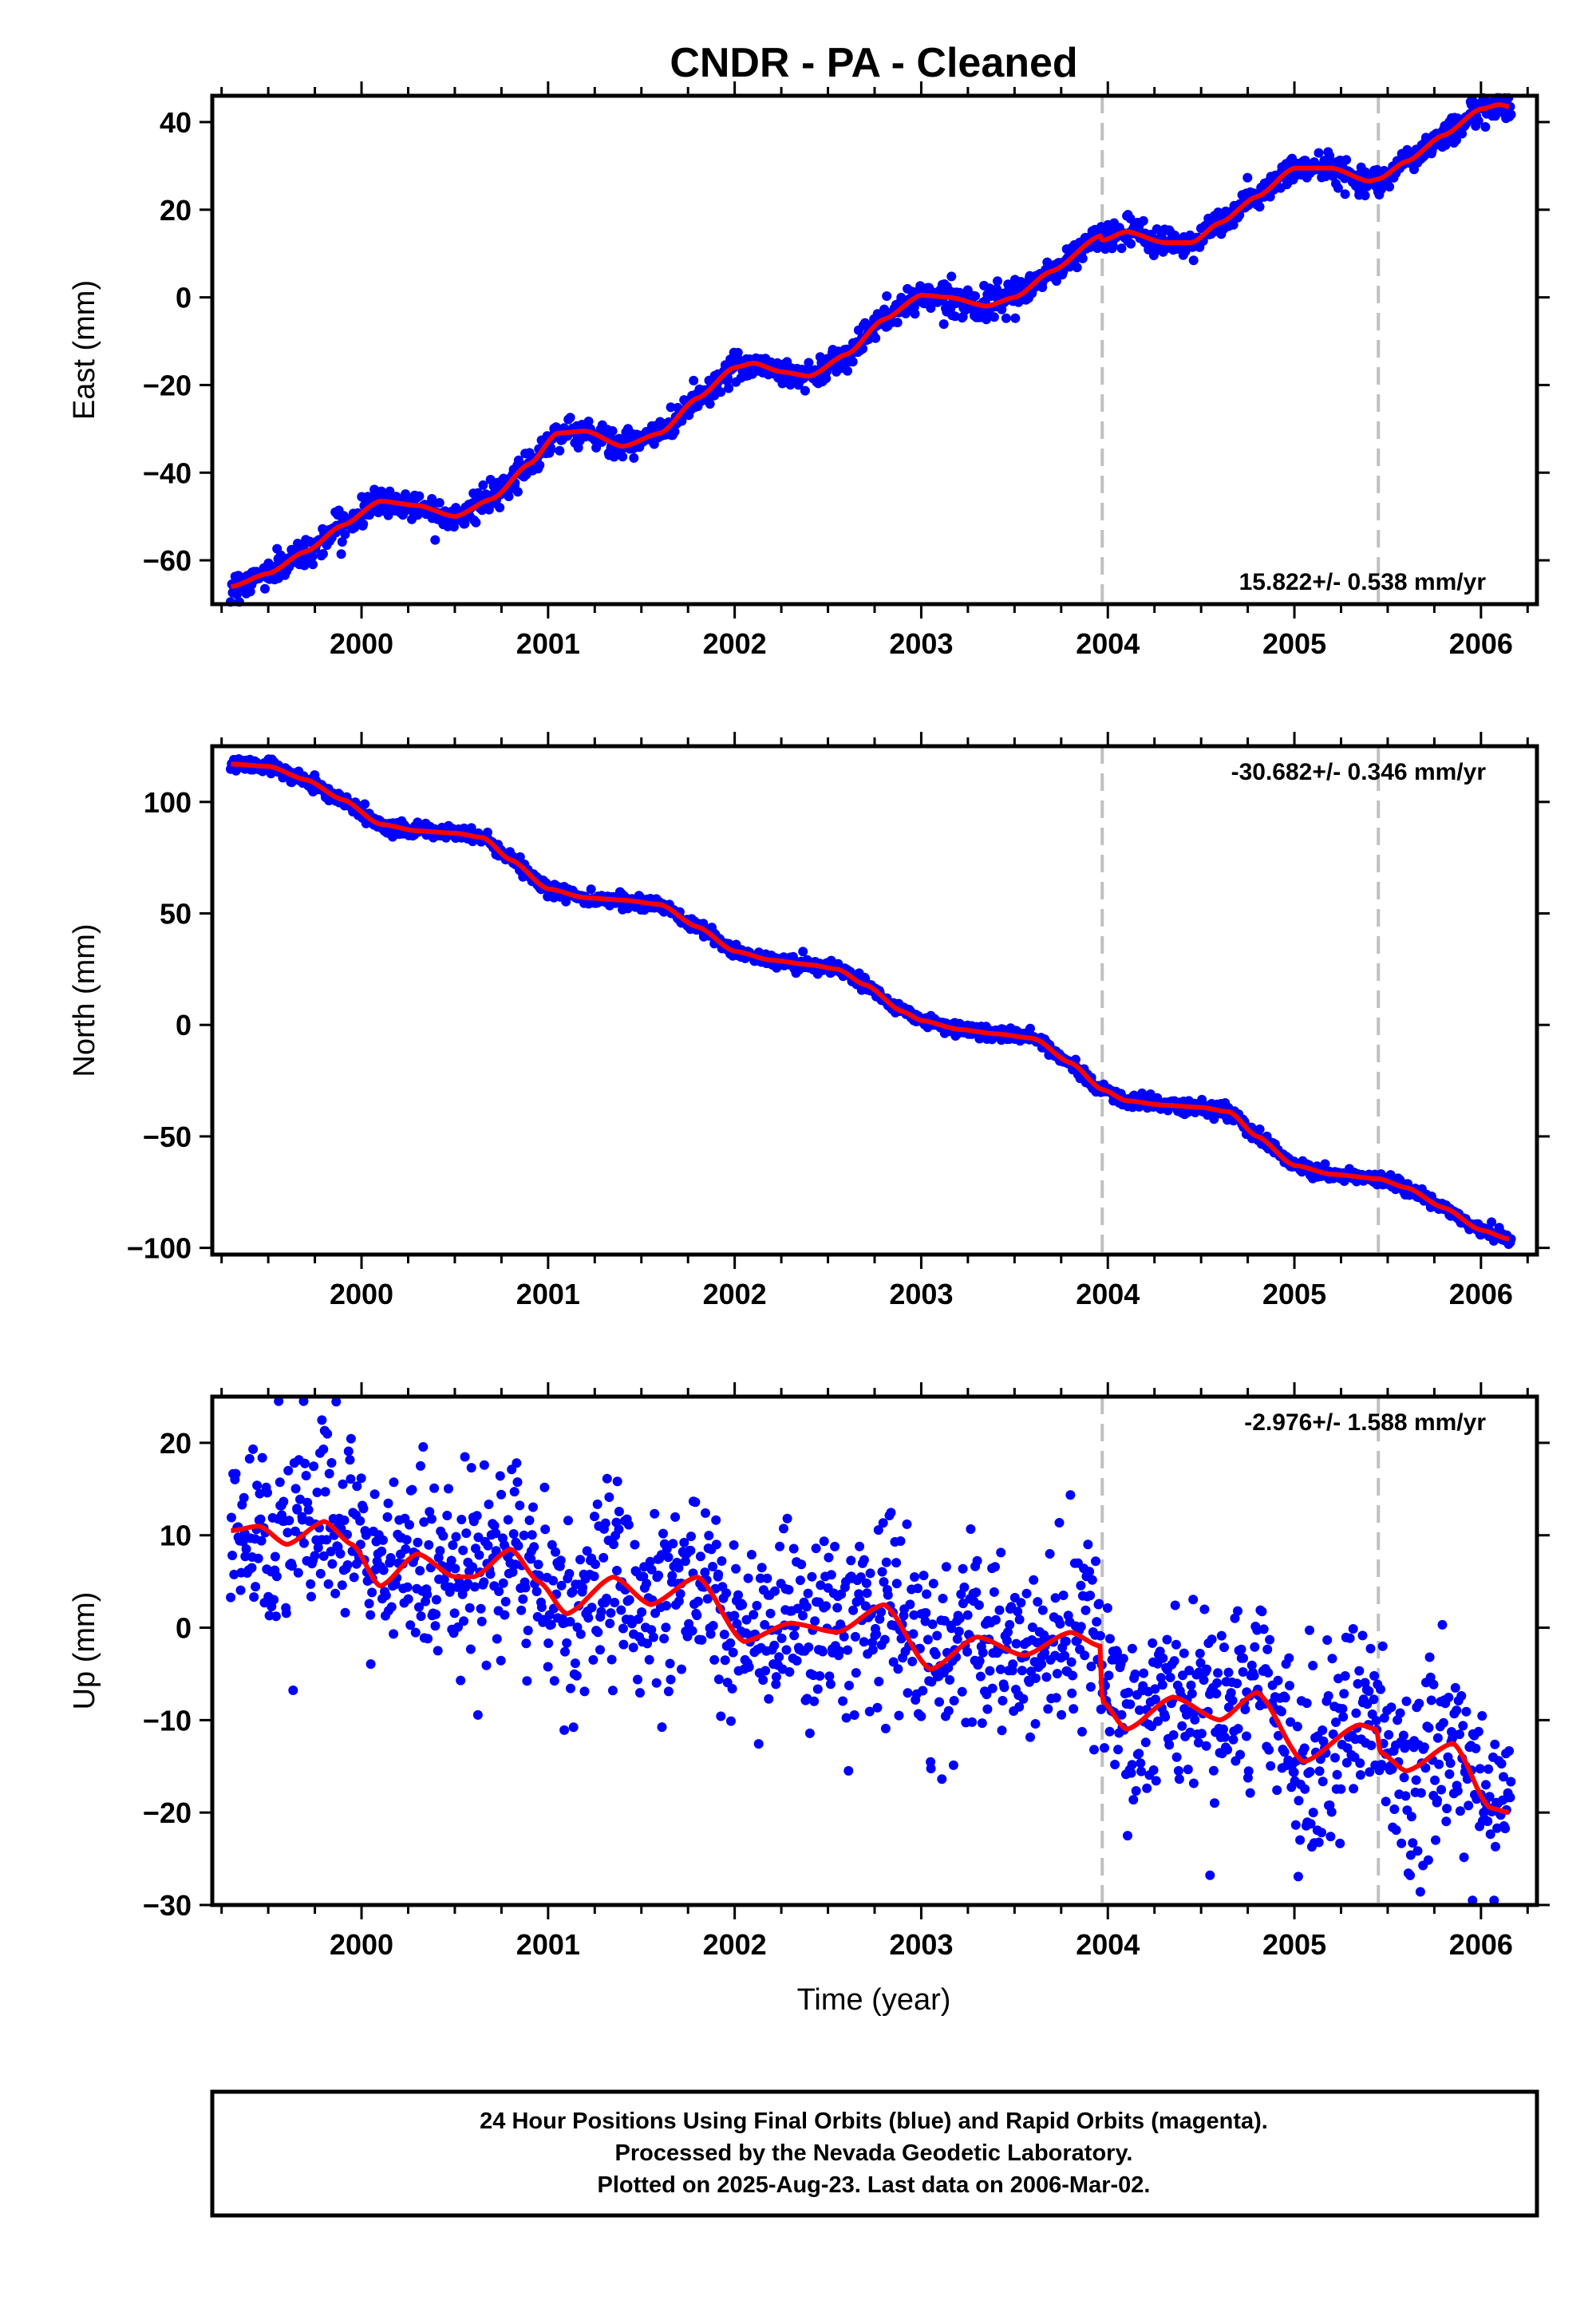  What do you see at coordinates (735, 1294) in the screenshot?
I see `x-tick-label: 2002` at bounding box center [735, 1294].